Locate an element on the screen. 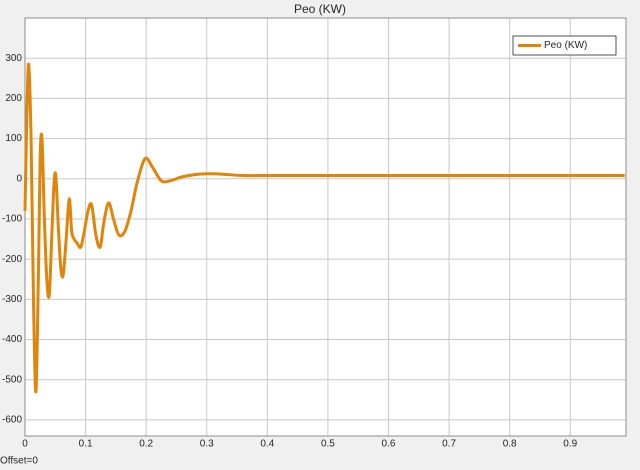 This screenshot has height=470, width=640. y-tick-label: -400 is located at coordinates (12, 339).